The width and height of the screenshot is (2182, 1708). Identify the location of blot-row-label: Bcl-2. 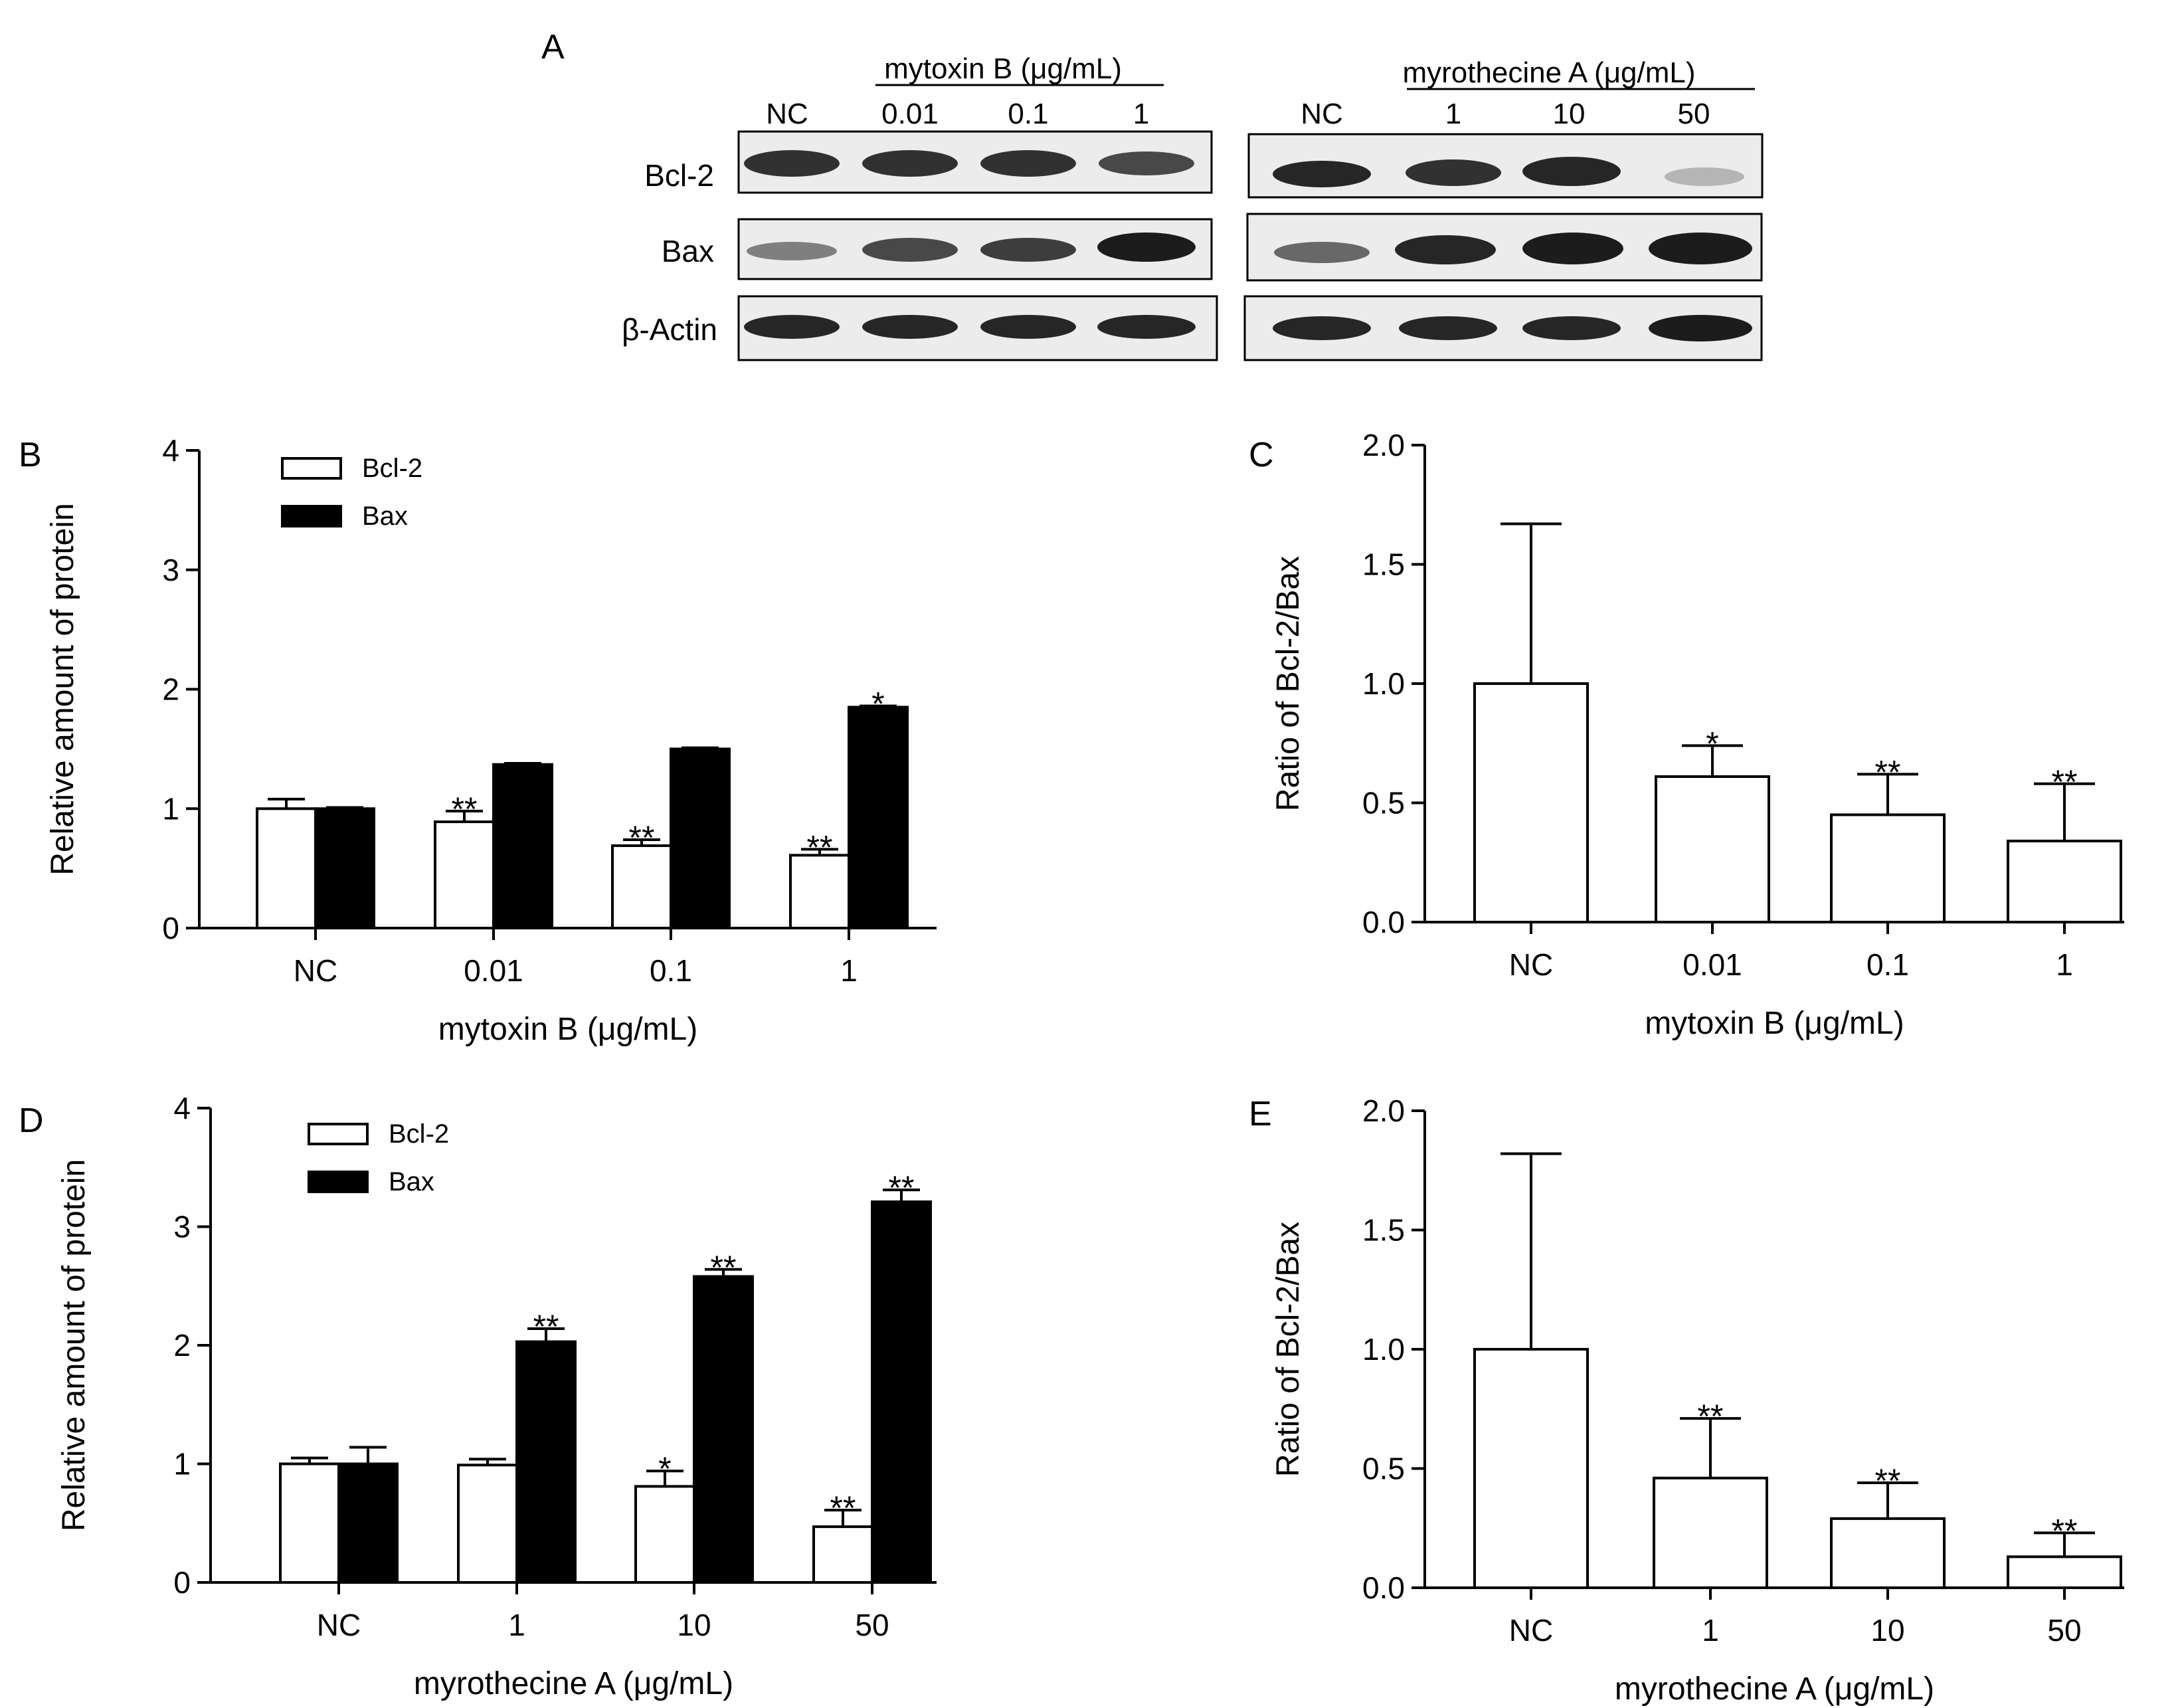
(679, 176).